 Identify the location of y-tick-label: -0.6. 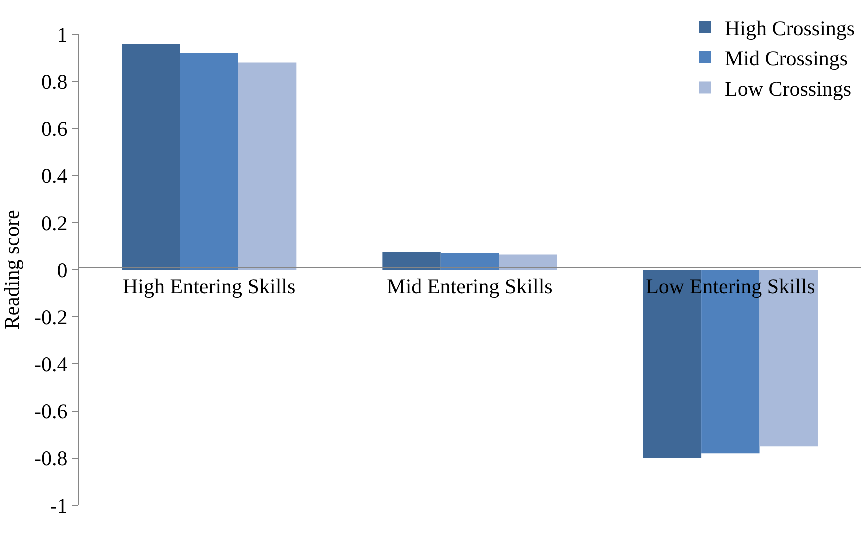
(51, 412).